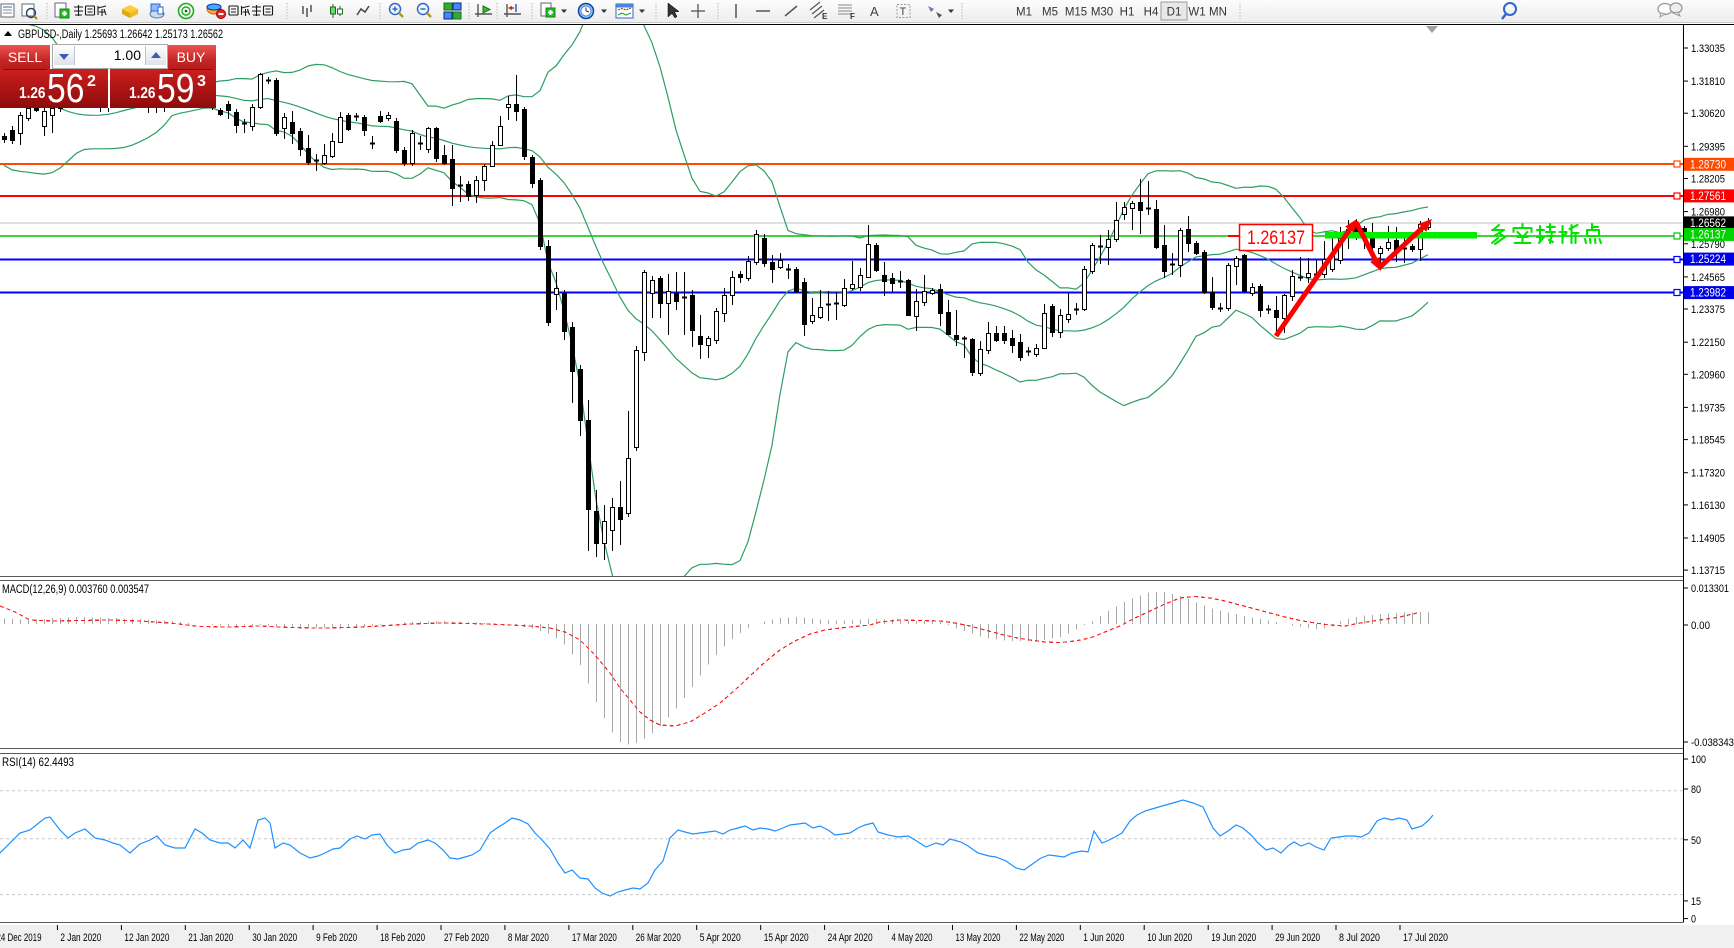 The height and width of the screenshot is (948, 1734). Describe the element at coordinates (658, 938) in the screenshot. I see `svg-text: 26 Mar 2020` at that location.